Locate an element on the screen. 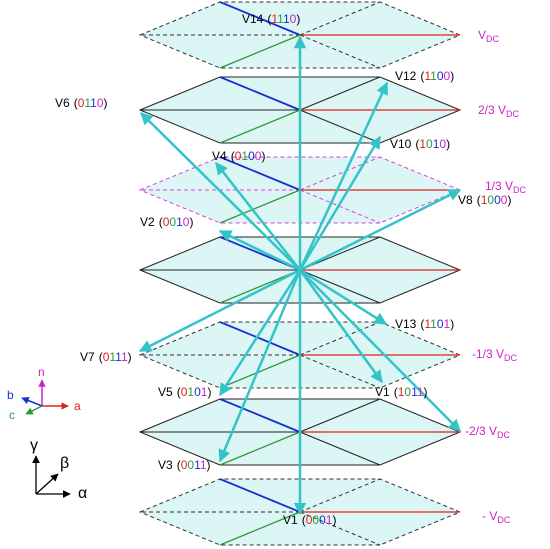  level-text: -2/3 V is located at coordinates (481, 431).